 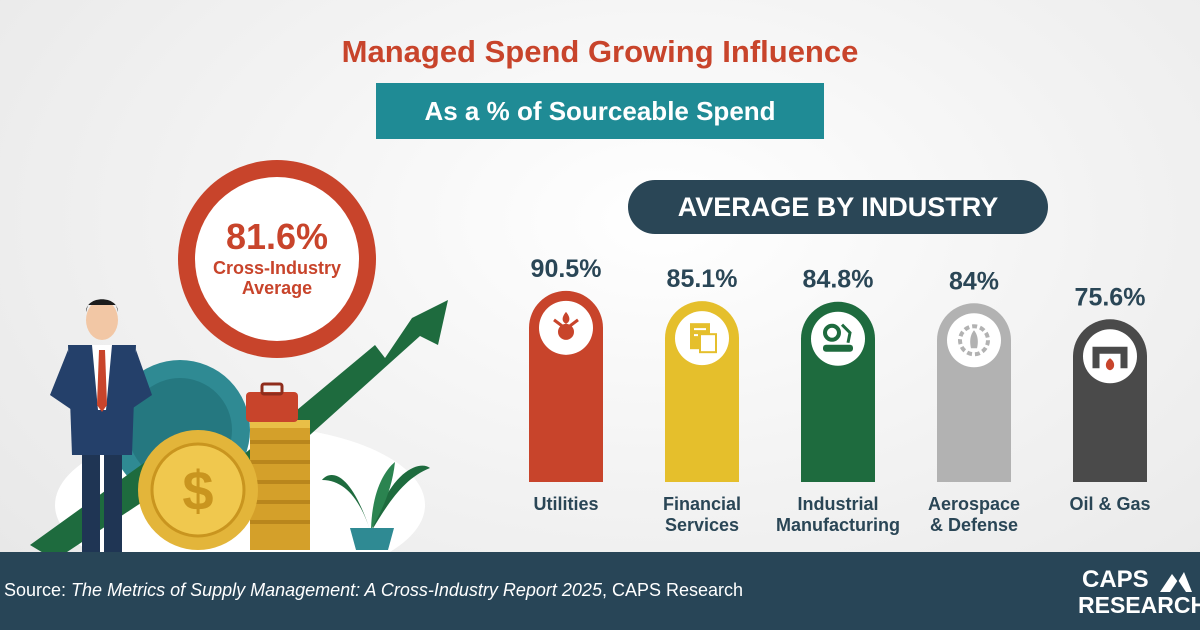 What do you see at coordinates (565, 504) in the screenshot?
I see `bar-category-label: Utilities` at bounding box center [565, 504].